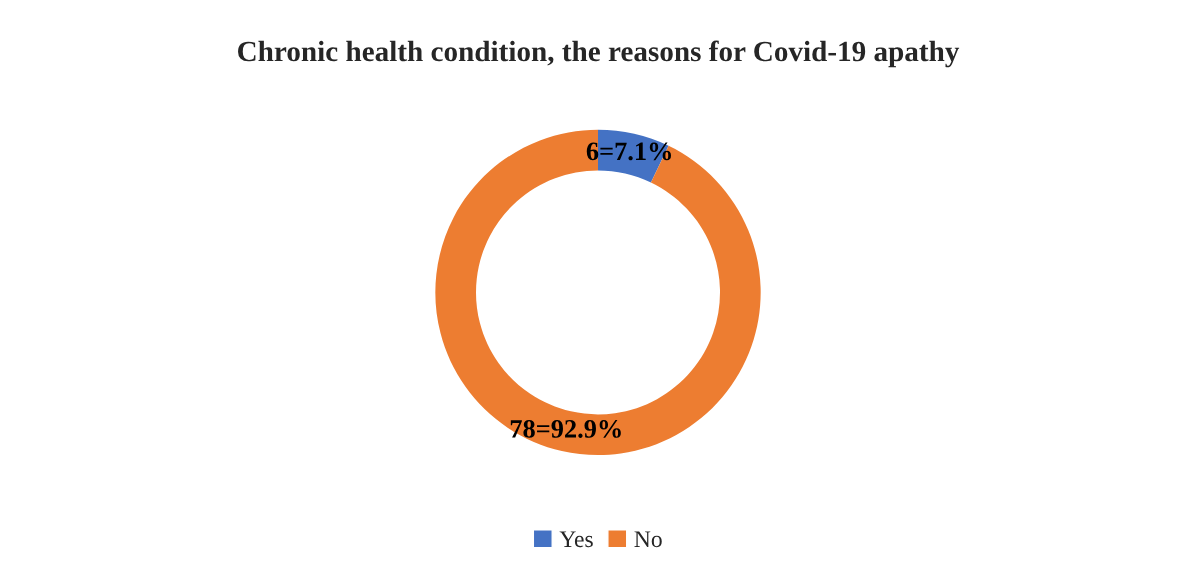  Describe the element at coordinates (648, 539) in the screenshot. I see `legend-label: No` at that location.